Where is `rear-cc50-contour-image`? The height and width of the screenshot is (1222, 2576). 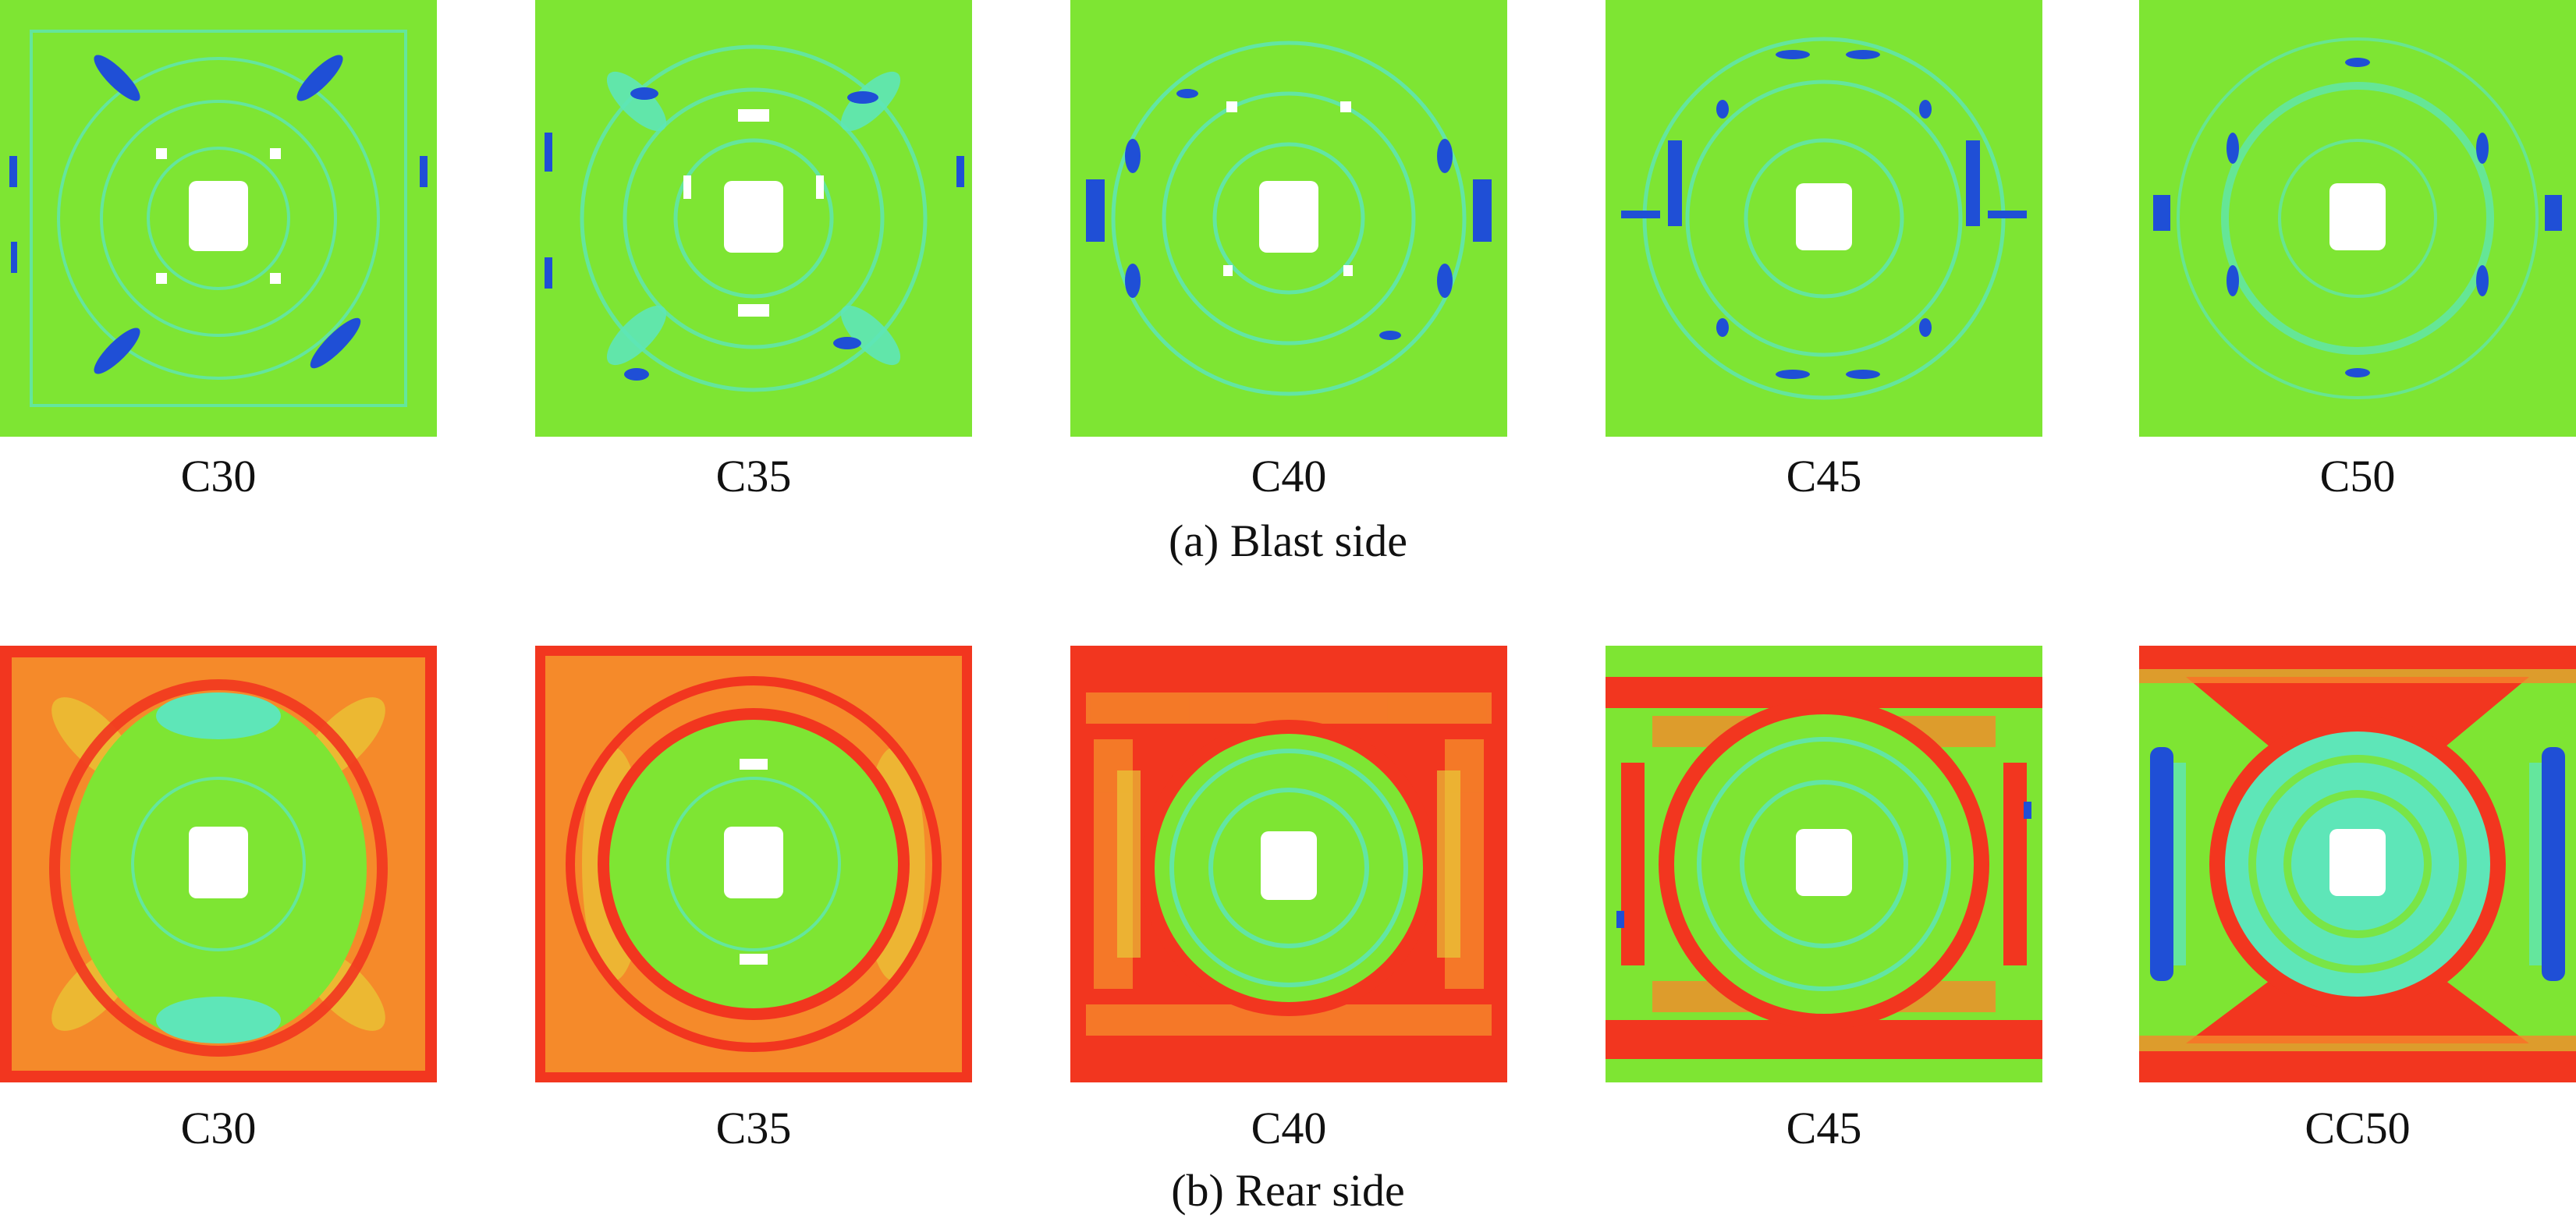
rear-cc50-contour-image is located at coordinates (2357, 864).